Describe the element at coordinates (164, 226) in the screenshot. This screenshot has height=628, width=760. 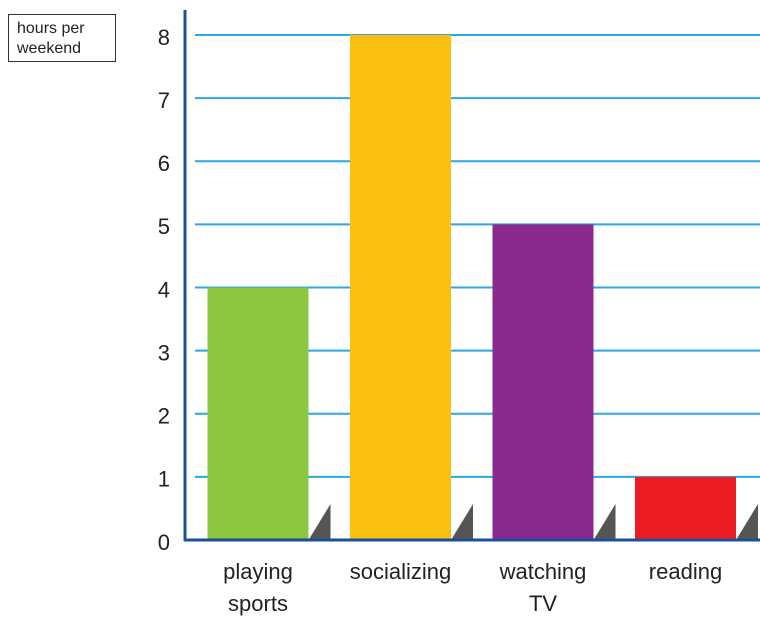
I see `y-tick-label: 5` at that location.